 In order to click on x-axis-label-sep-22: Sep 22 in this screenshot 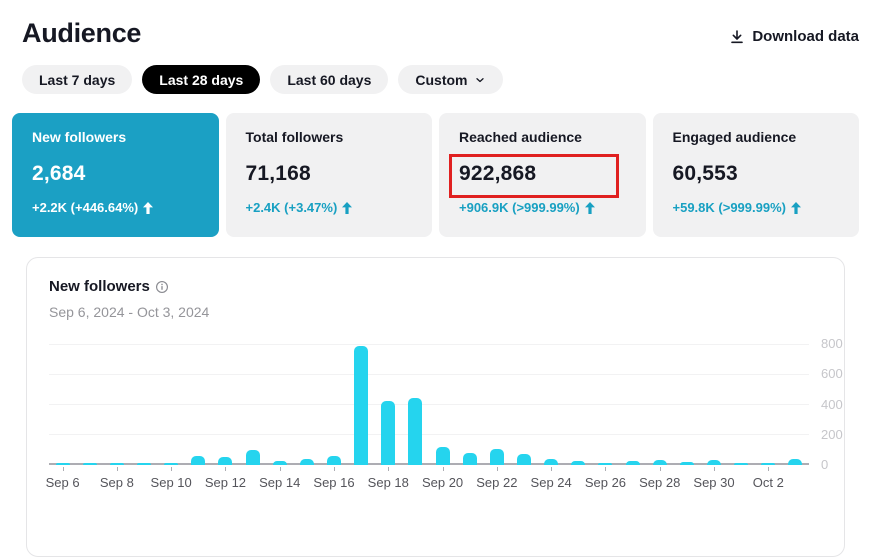, I will do `click(497, 482)`.